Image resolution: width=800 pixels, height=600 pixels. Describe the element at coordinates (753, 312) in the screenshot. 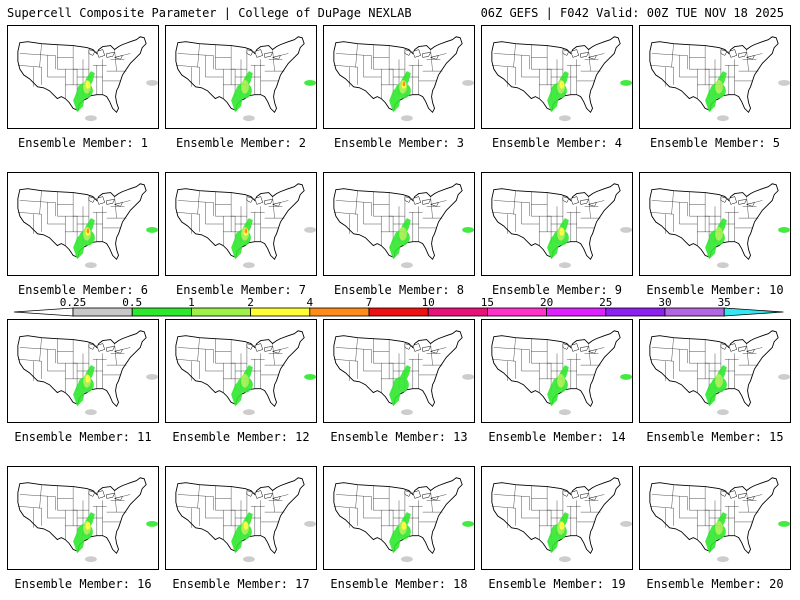

I see `colorbar-right-tip` at that location.